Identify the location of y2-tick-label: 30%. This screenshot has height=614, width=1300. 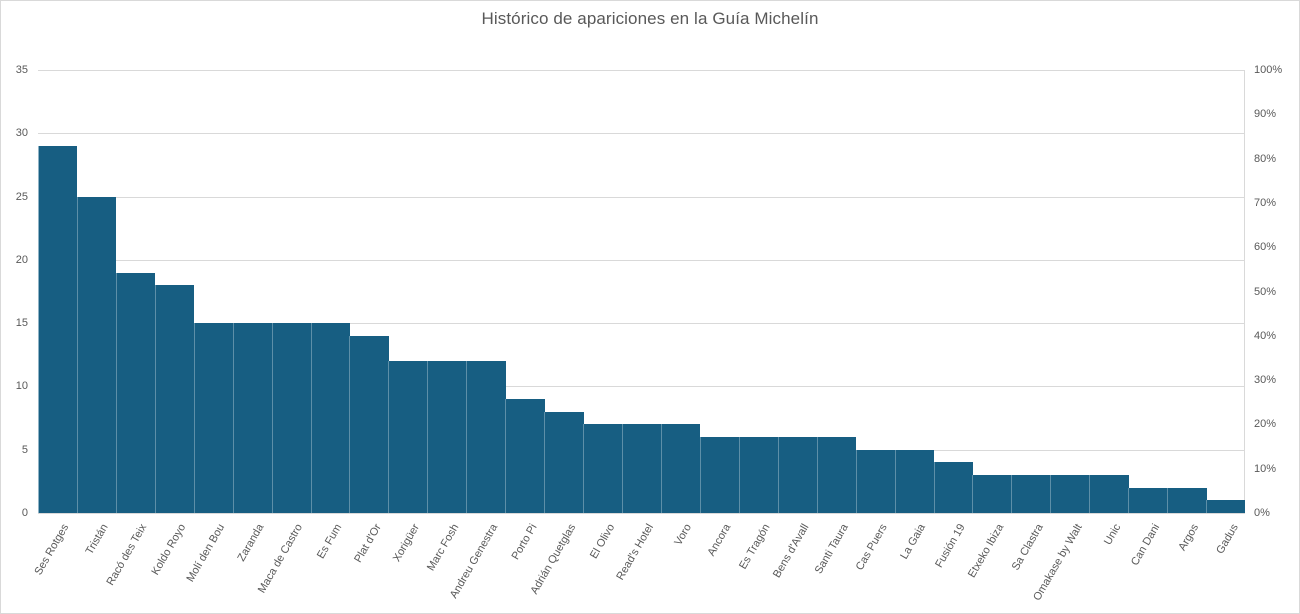
(1265, 380).